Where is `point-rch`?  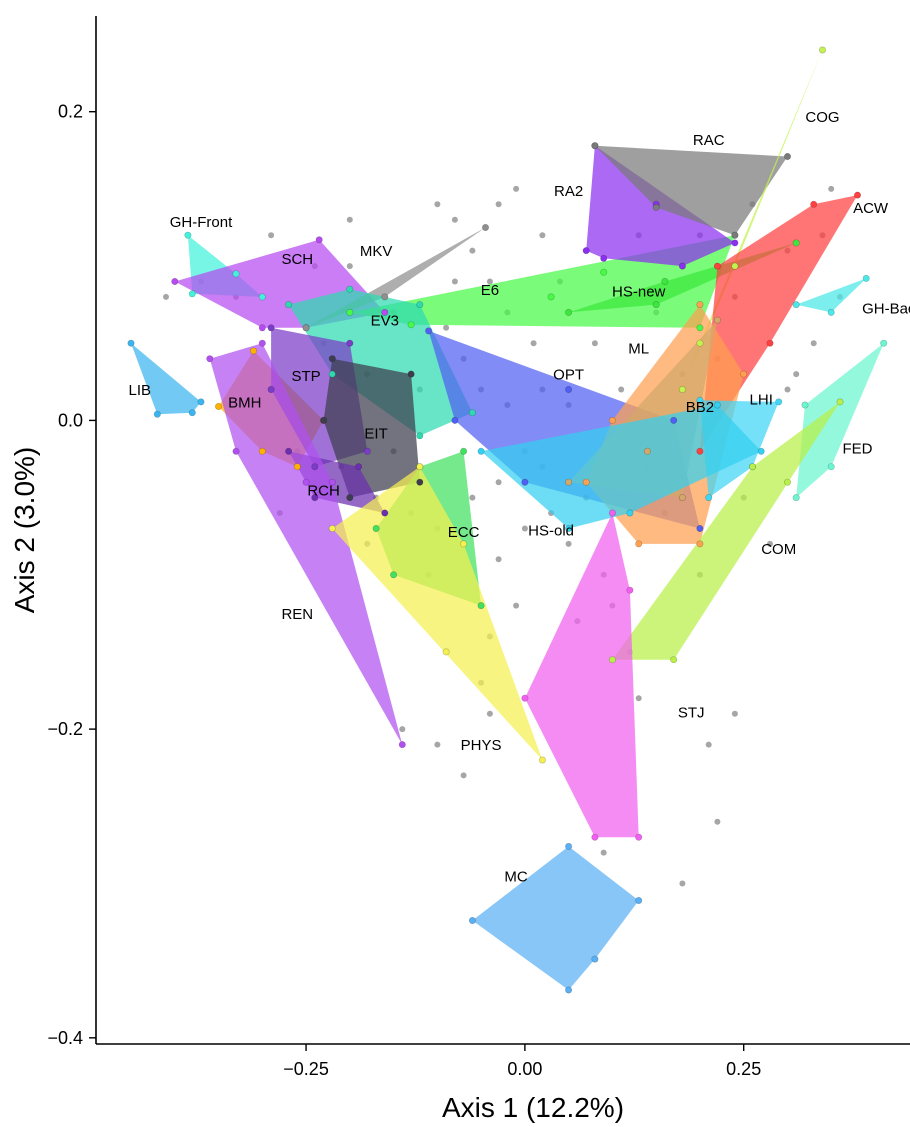
point-rch is located at coordinates (385, 513).